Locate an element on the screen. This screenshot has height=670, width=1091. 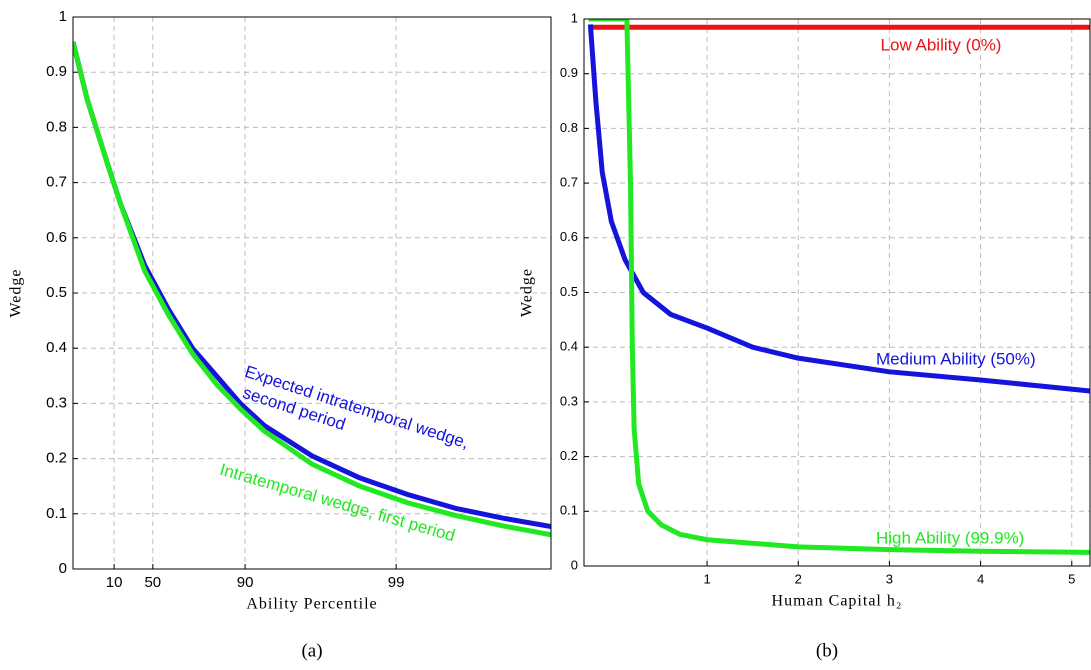
x-tick-label: 5 is located at coordinates (1071, 578).